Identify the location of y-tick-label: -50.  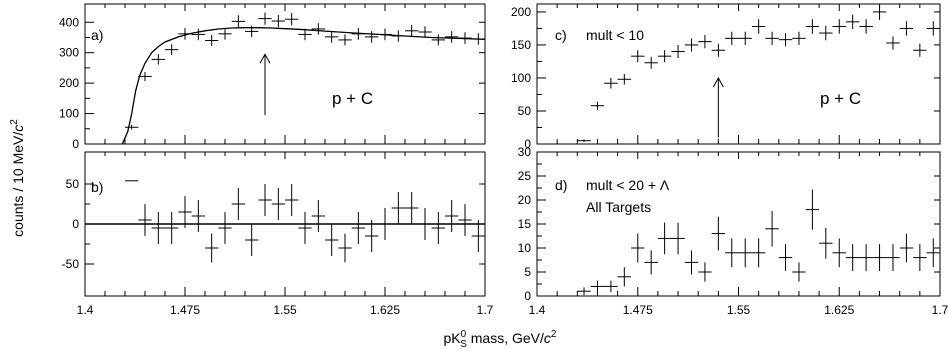
(71, 264).